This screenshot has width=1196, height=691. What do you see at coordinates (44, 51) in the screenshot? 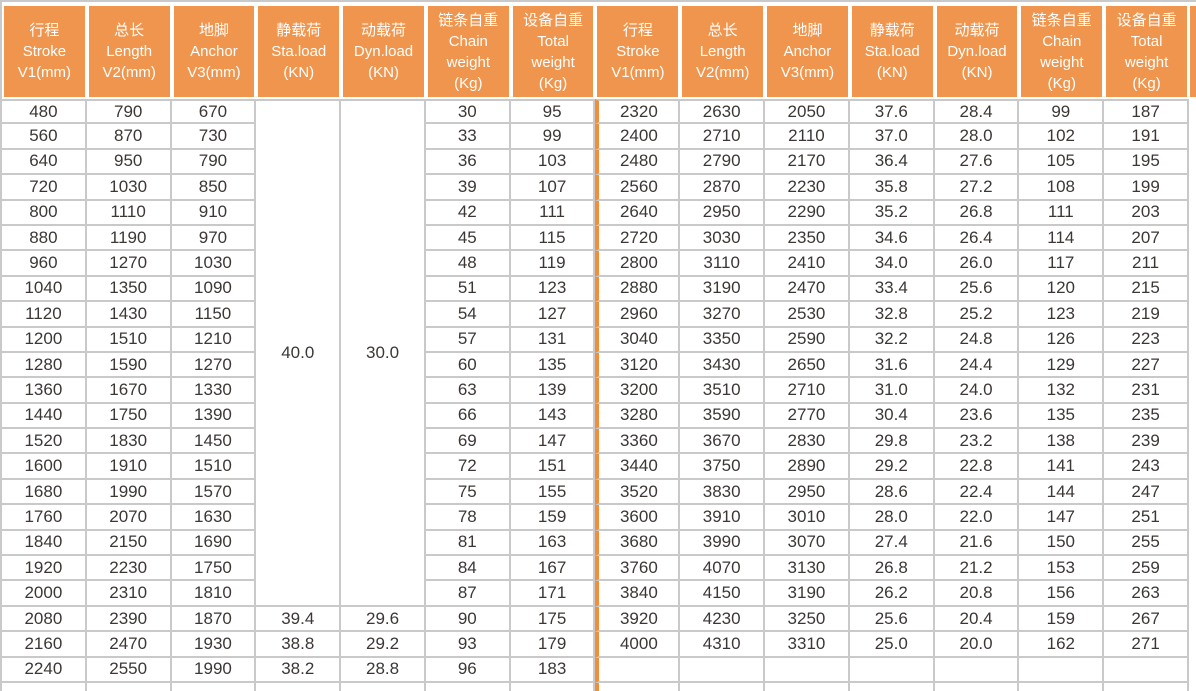
I see `header-cell-stroke-left: 行程 Stroke V1(mm)` at bounding box center [44, 51].